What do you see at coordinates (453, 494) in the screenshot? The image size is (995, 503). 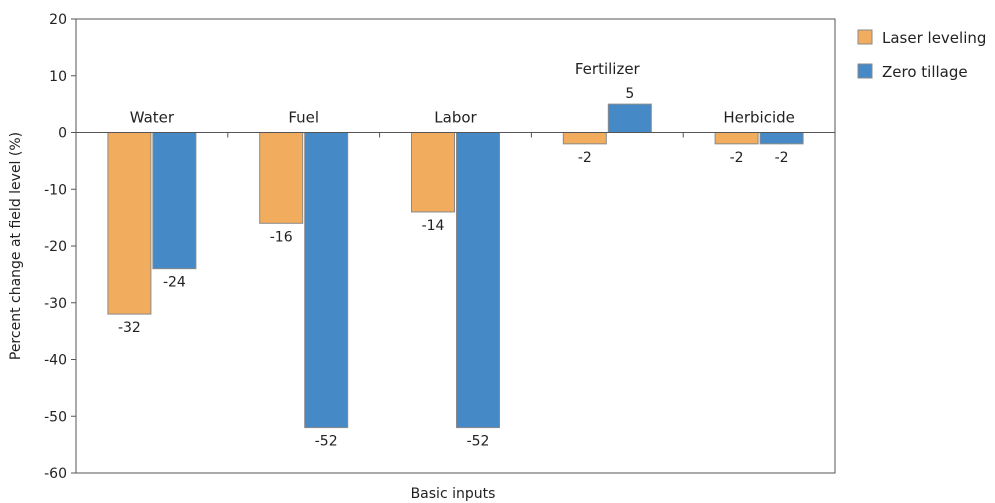 I see `x-axis-title: Basic inputs` at bounding box center [453, 494].